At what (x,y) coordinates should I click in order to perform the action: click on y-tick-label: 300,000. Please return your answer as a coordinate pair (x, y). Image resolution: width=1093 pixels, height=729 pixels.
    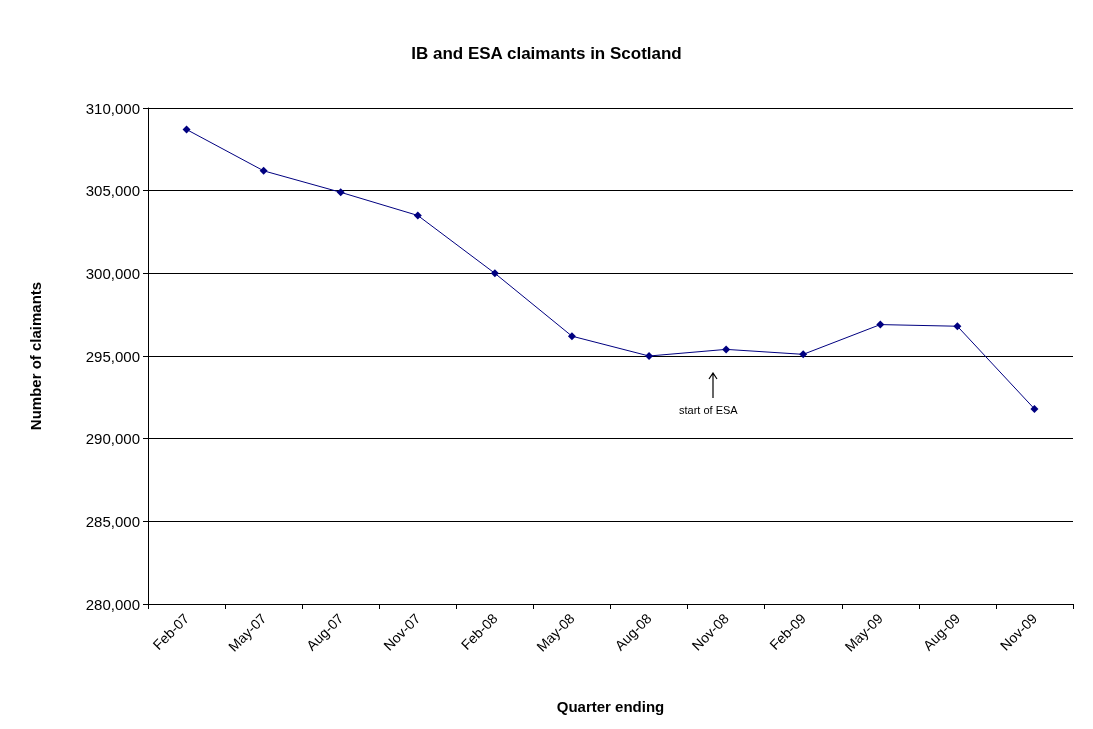
    Looking at the image, I should click on (112, 273).